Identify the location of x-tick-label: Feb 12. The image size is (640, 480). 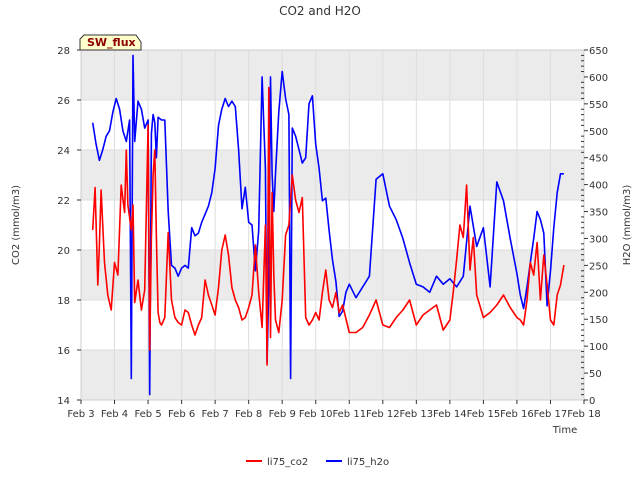
(383, 414).